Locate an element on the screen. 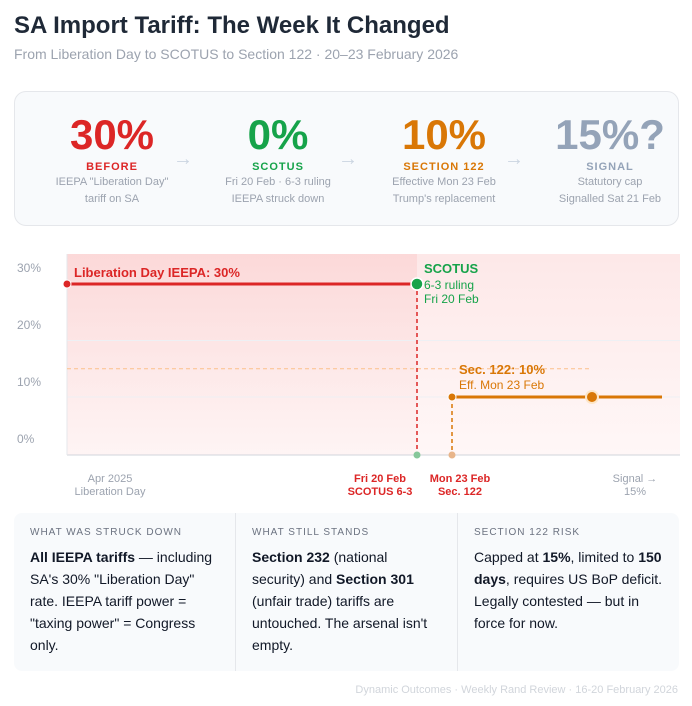 This screenshot has width=692, height=706. card-text: , limited to is located at coordinates (604, 557).